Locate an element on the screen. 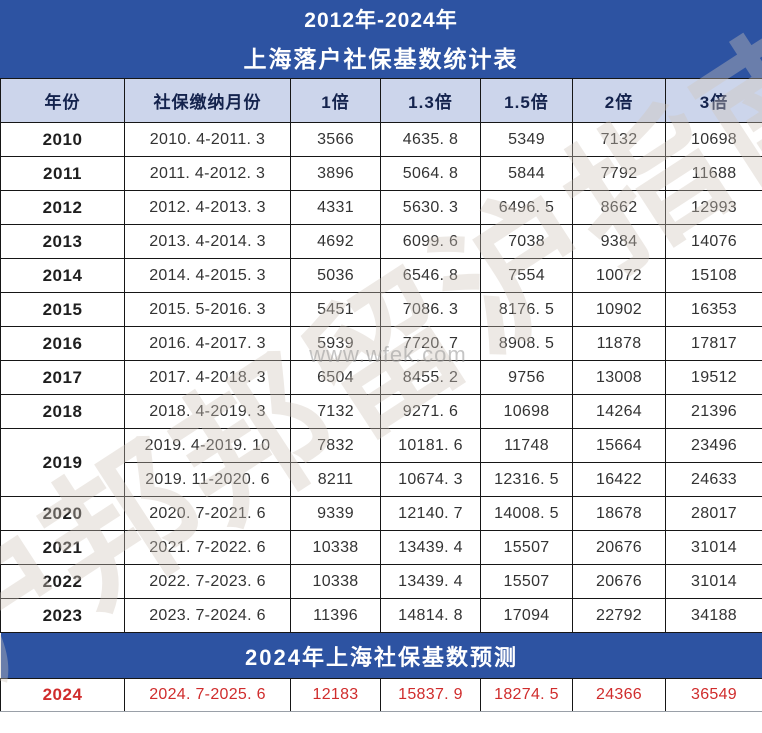 This screenshot has height=733, width=762. value-cell: 5630. 3 is located at coordinates (431, 208).